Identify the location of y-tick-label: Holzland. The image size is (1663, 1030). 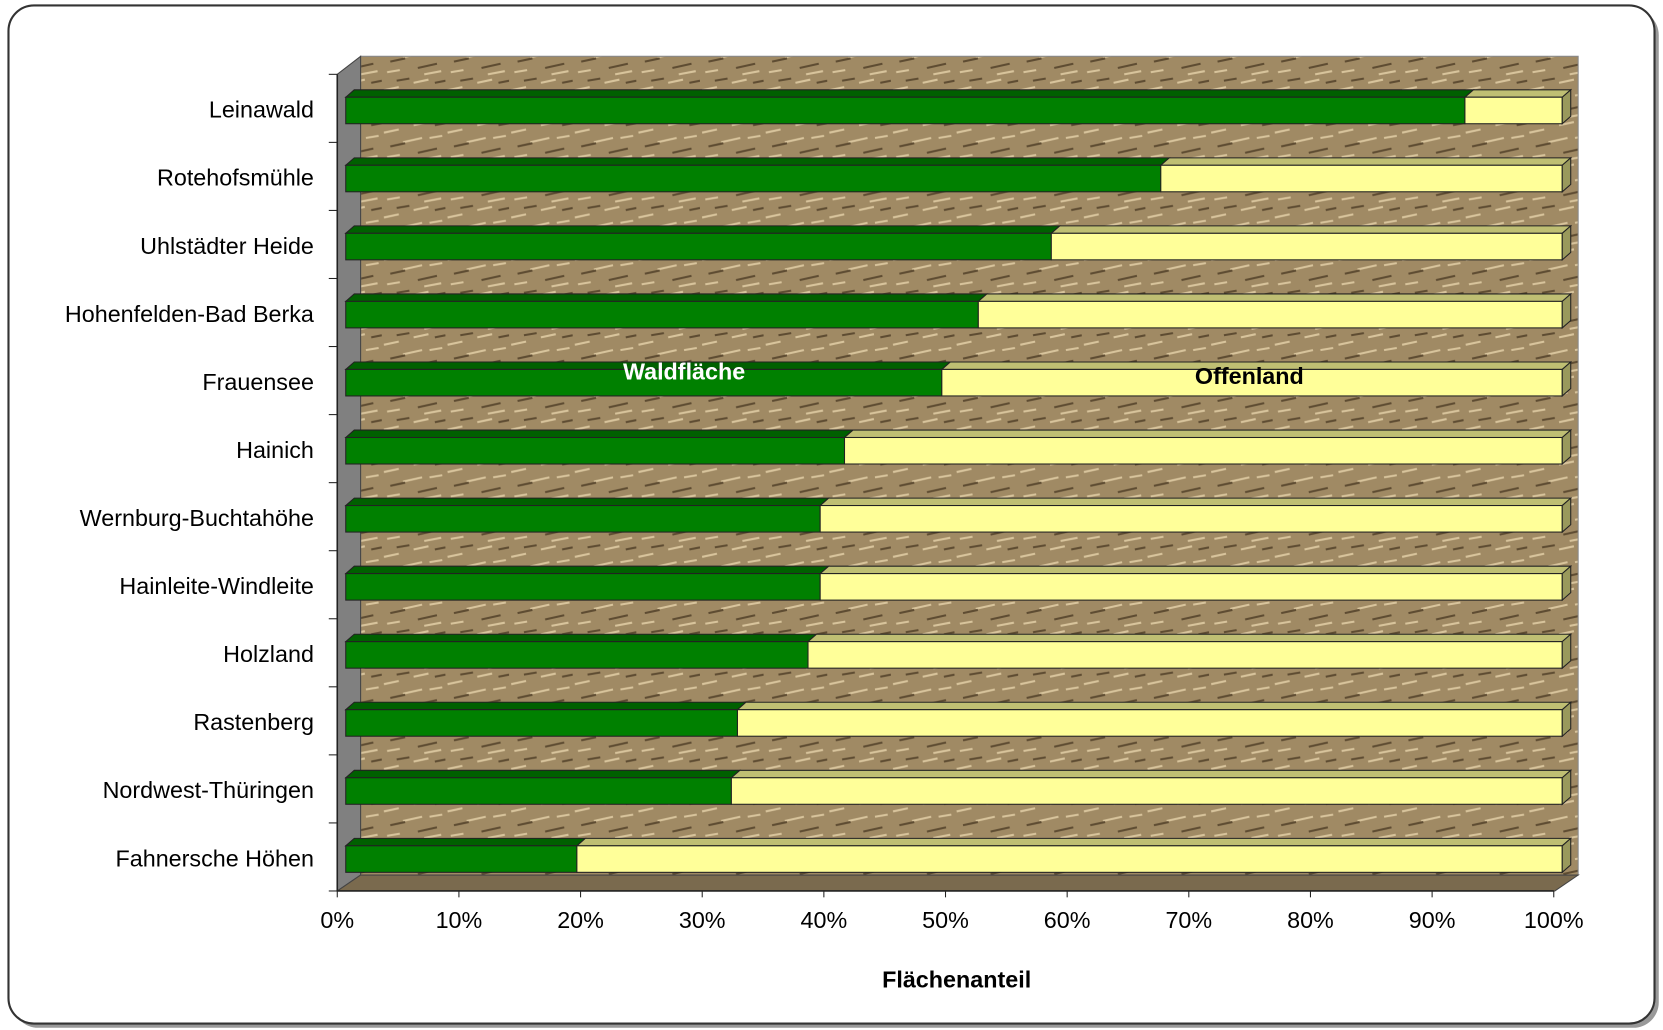
(268, 654).